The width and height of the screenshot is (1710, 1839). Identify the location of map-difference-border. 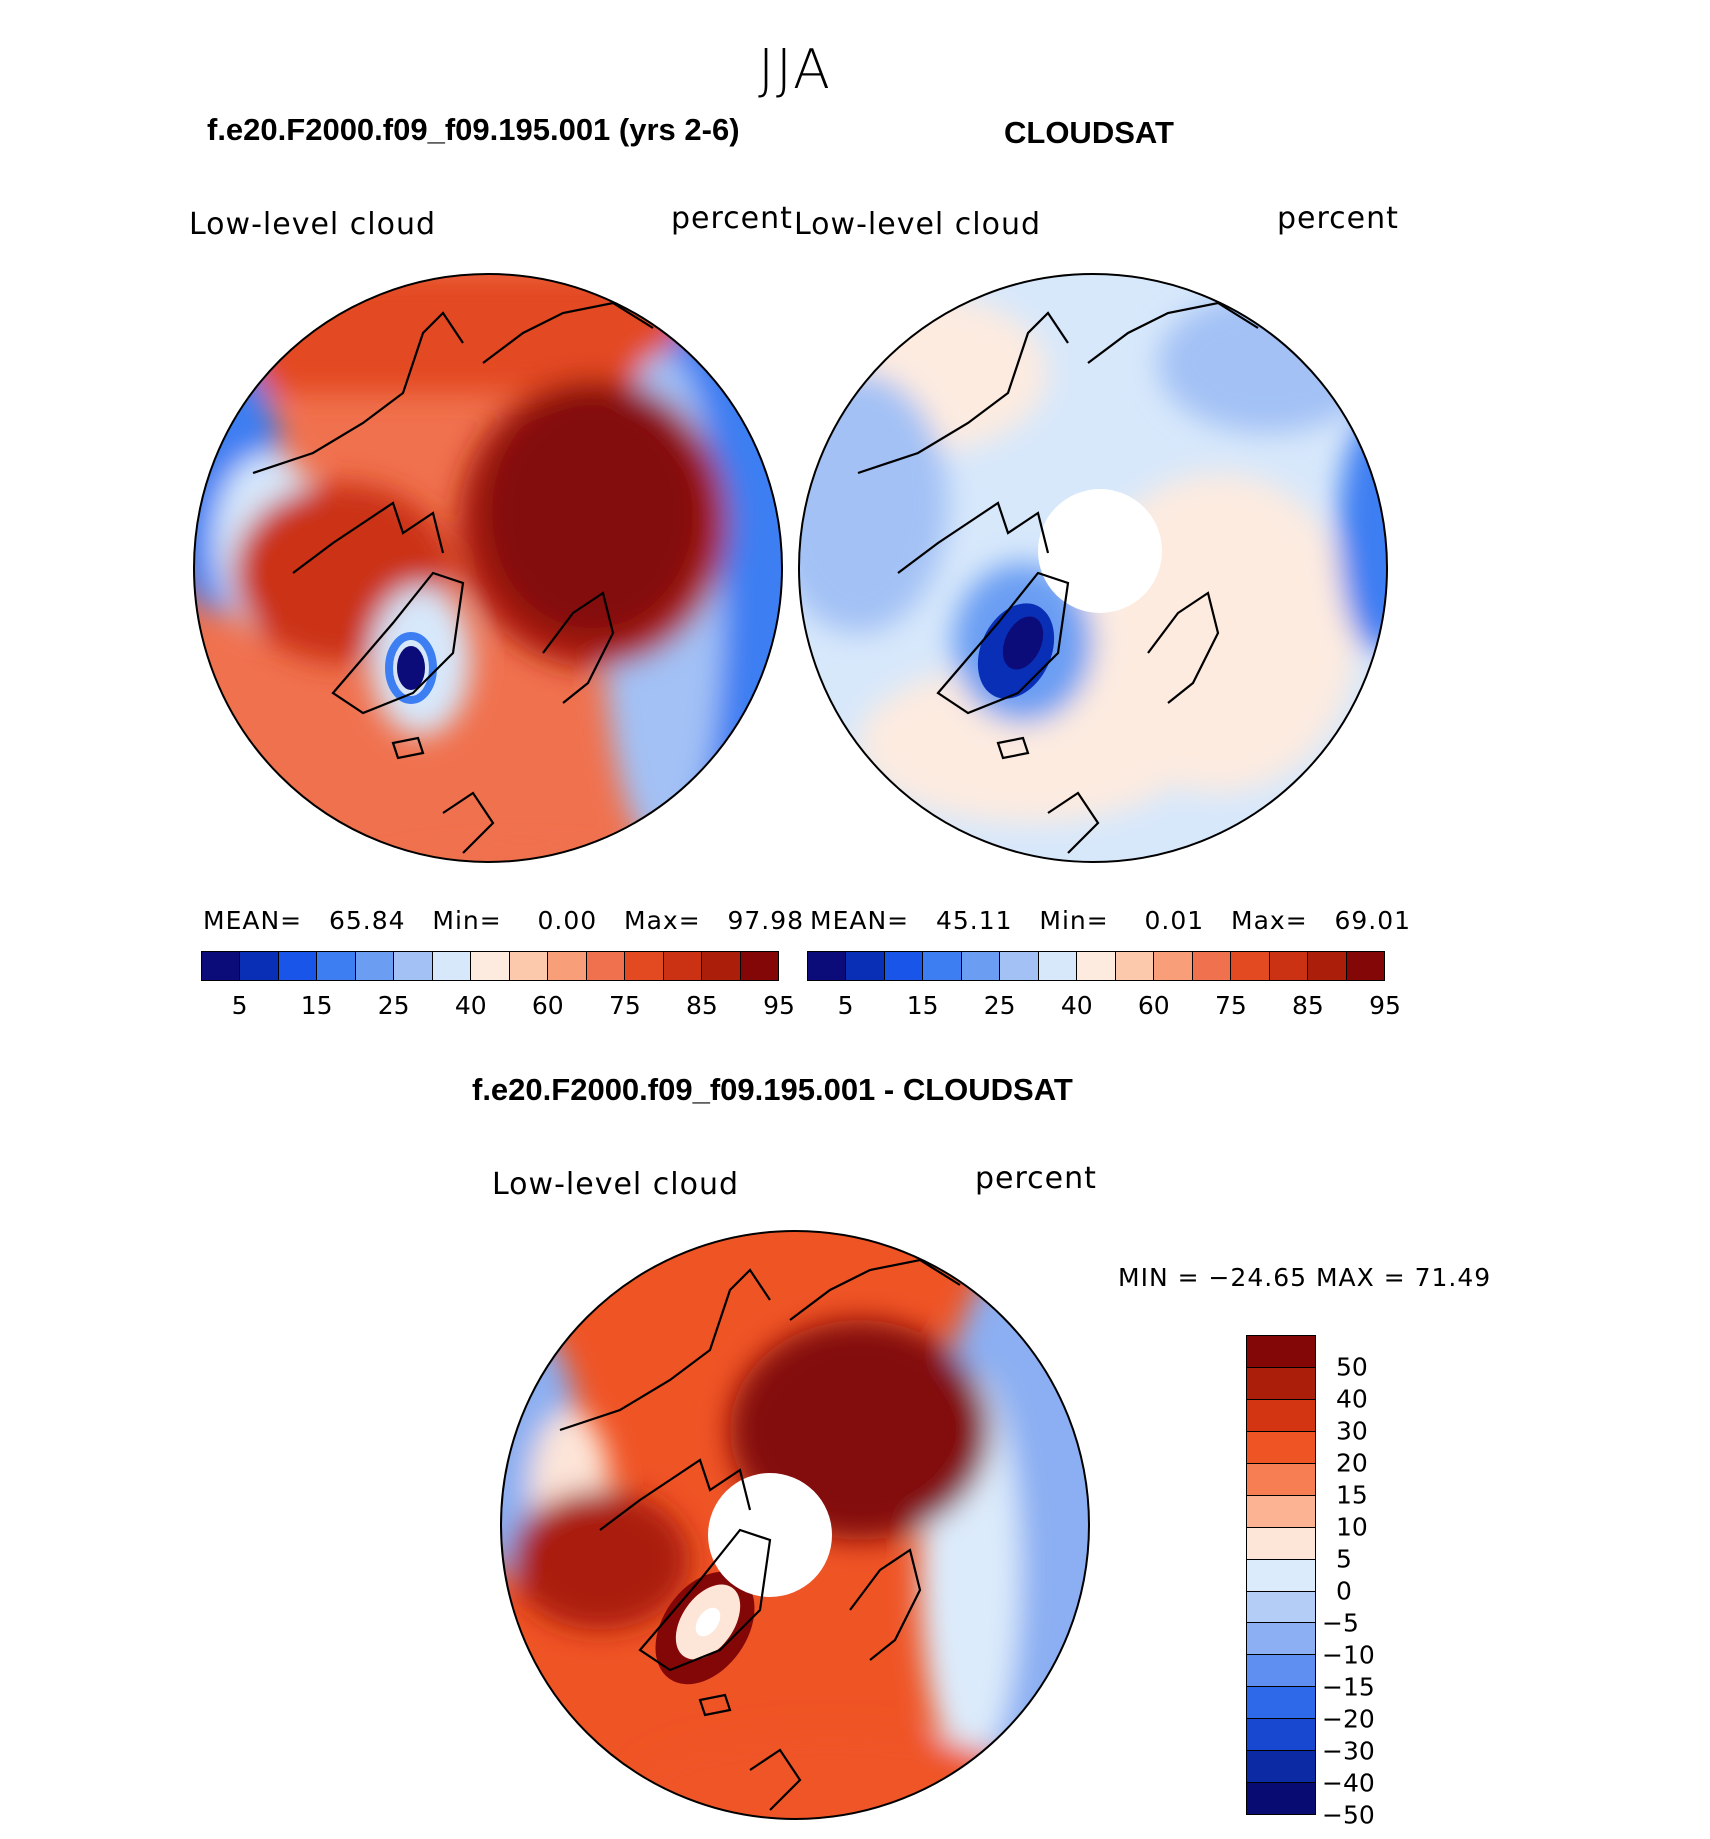
(795, 1525).